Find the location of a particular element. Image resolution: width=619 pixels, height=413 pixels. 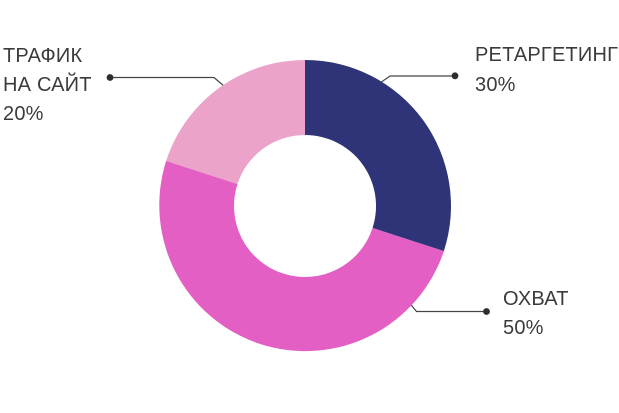

callout-traffic: ТРАФИК НА САЙТ 20% is located at coordinates (47, 85).